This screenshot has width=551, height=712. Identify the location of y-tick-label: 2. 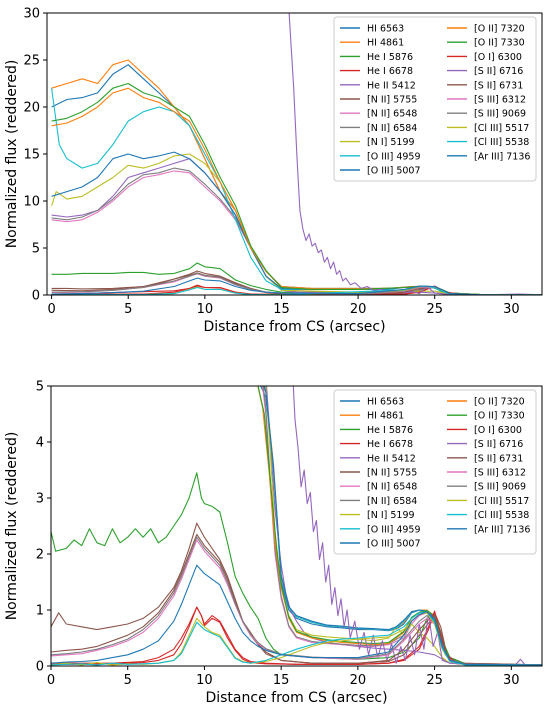
(40, 555).